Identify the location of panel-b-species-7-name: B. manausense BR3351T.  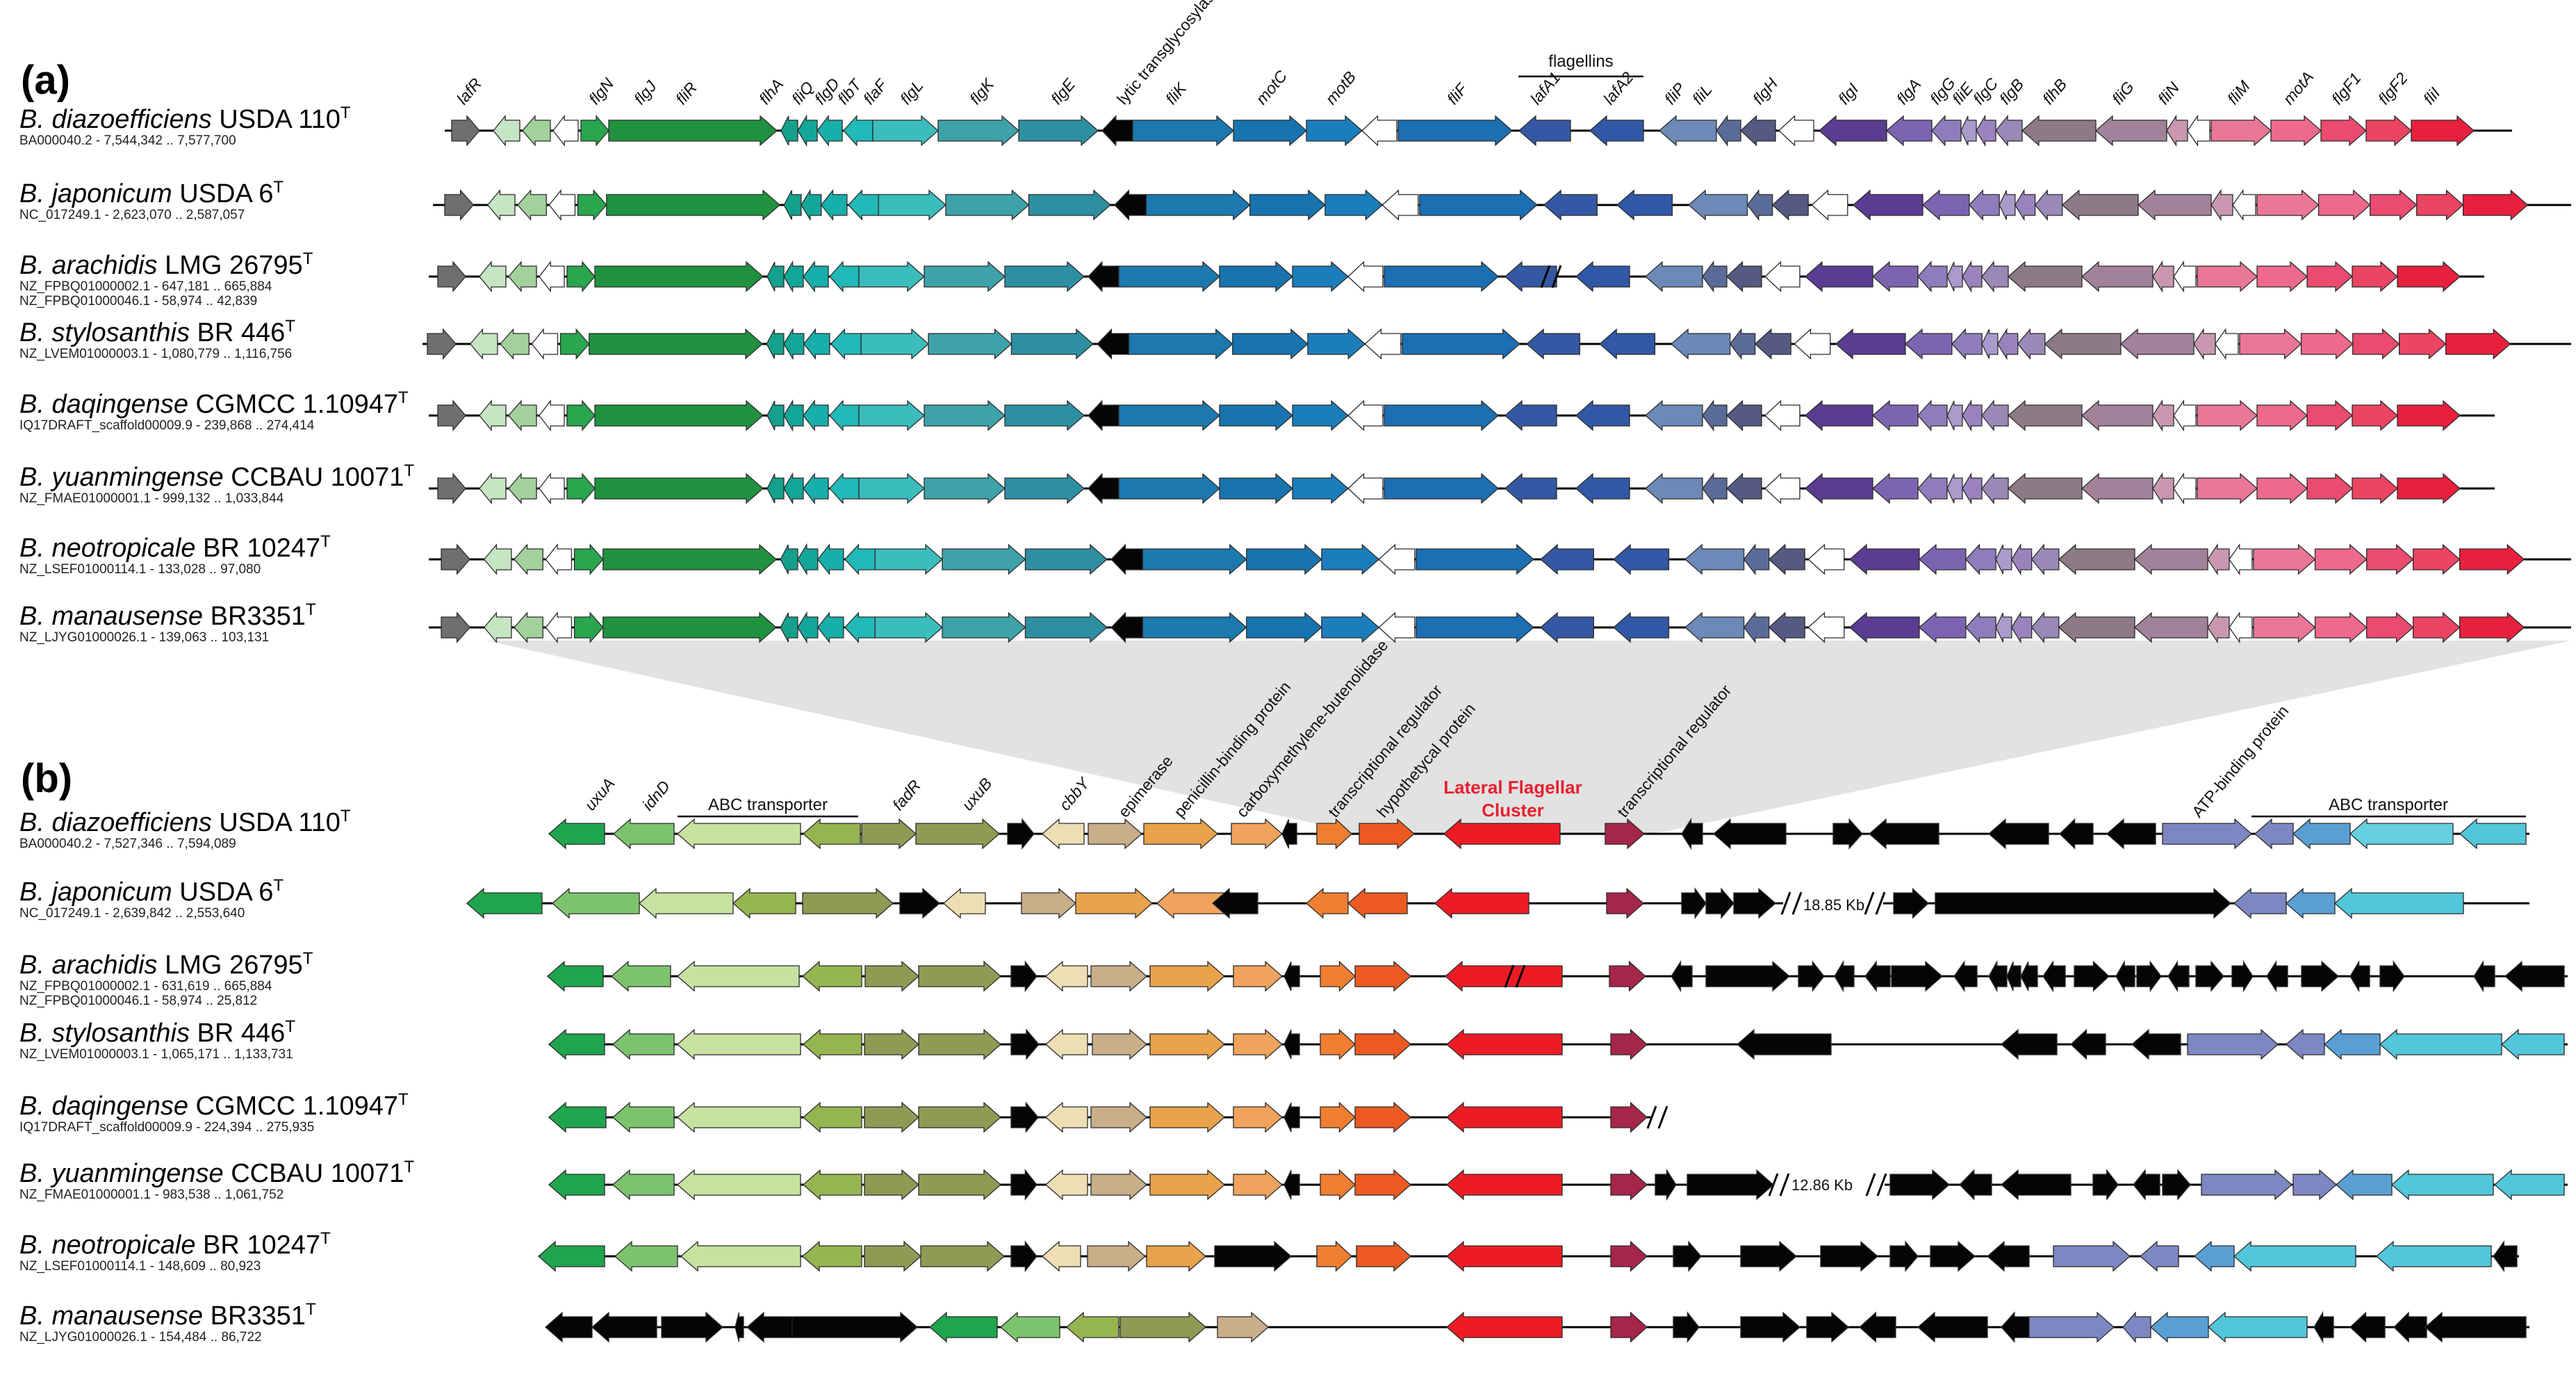
(167, 1315).